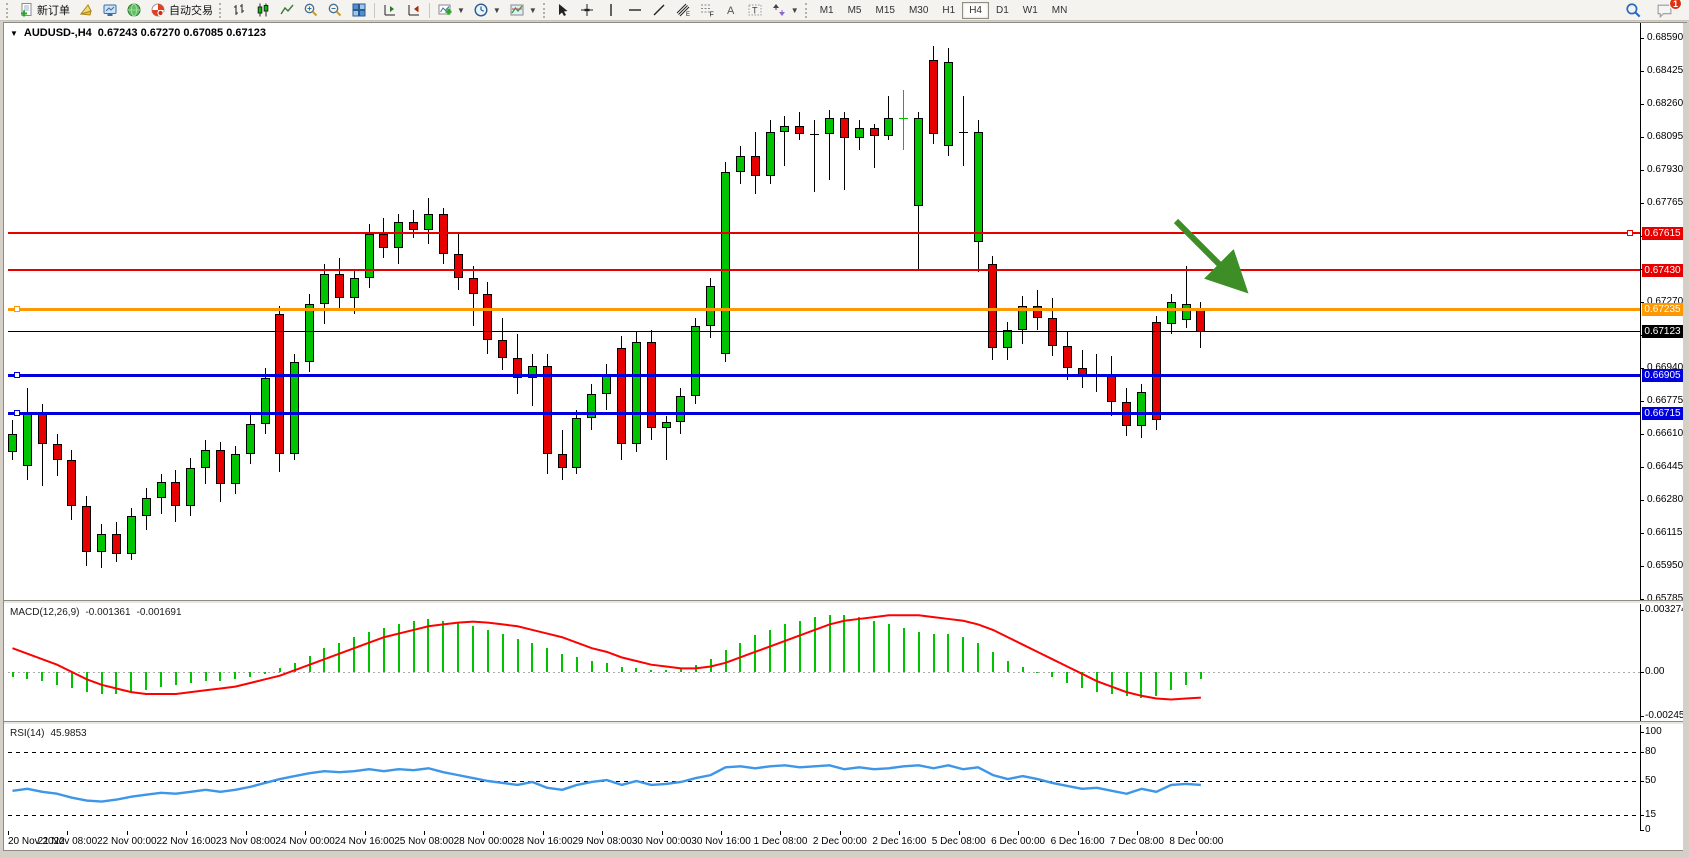 Image resolution: width=1689 pixels, height=858 pixels. What do you see at coordinates (158, 10) in the screenshot?
I see `auto-trading-icon` at bounding box center [158, 10].